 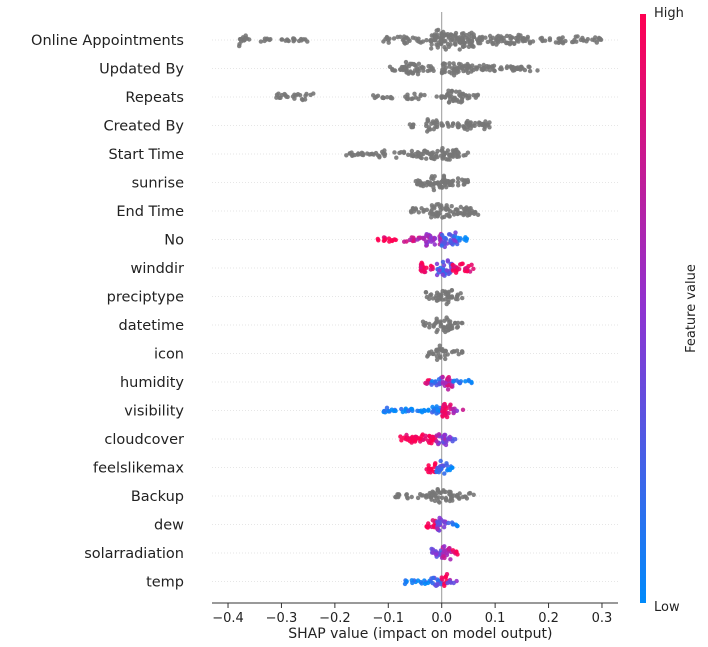 I want to click on feature-label: temp, so click(x=165, y=583).